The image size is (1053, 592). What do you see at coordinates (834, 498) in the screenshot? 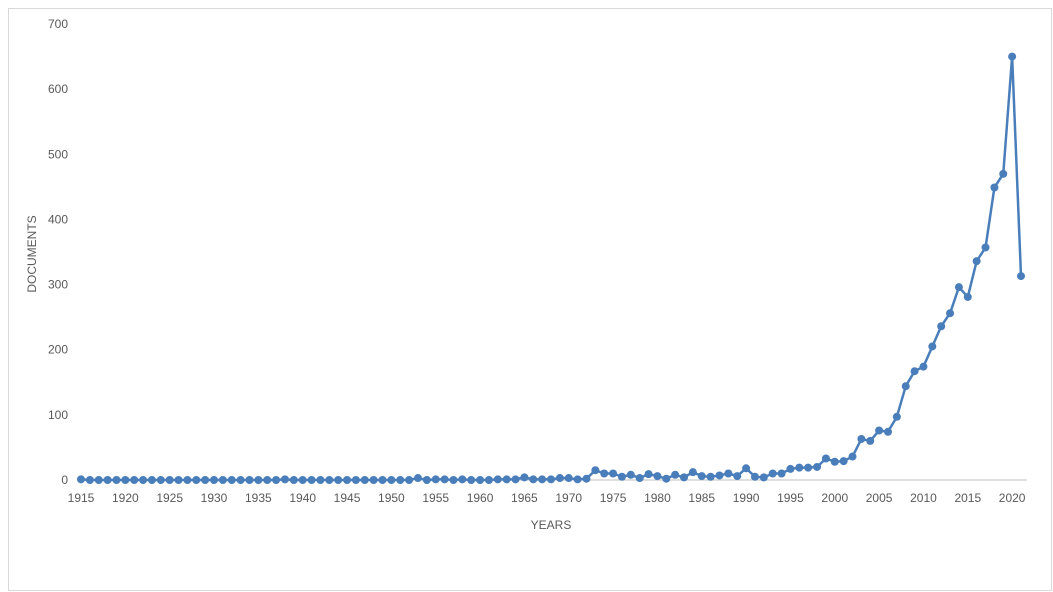
I see `x-tick-label: 2000` at bounding box center [834, 498].